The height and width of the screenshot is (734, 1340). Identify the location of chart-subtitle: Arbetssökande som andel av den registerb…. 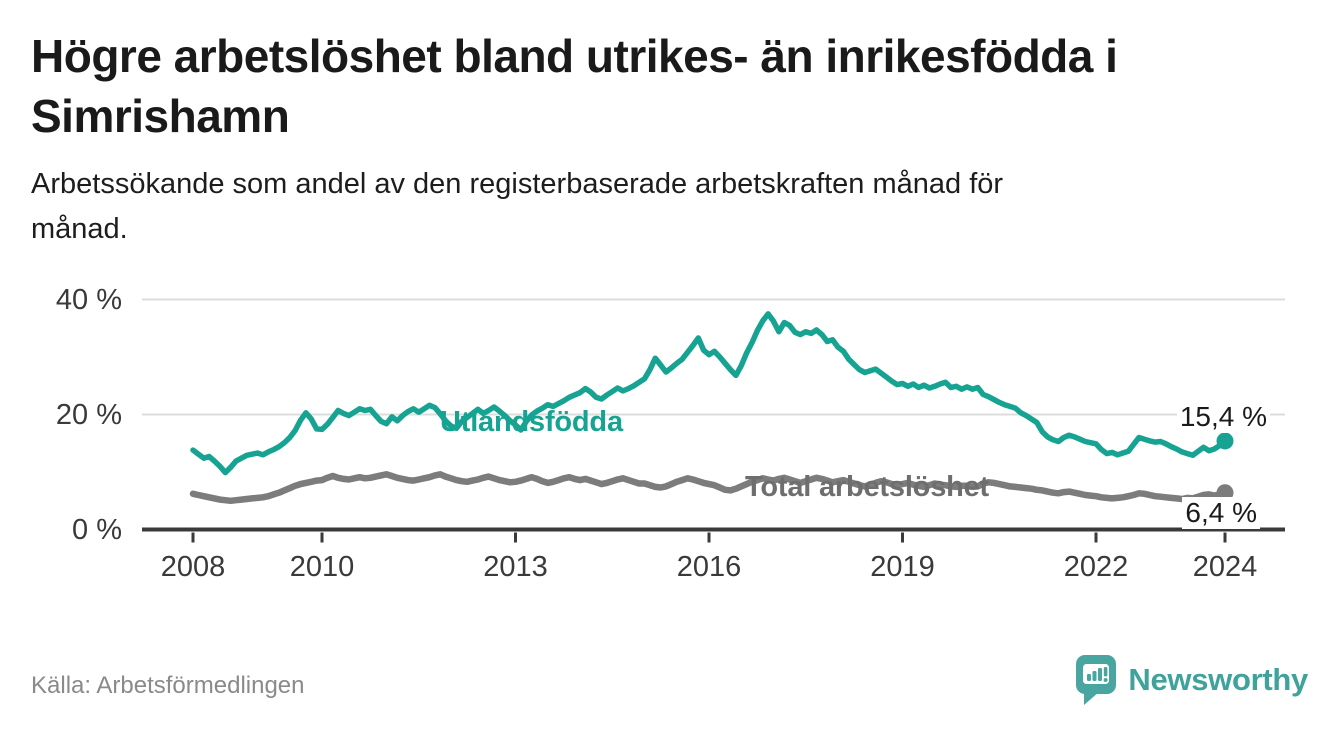
(517, 207).